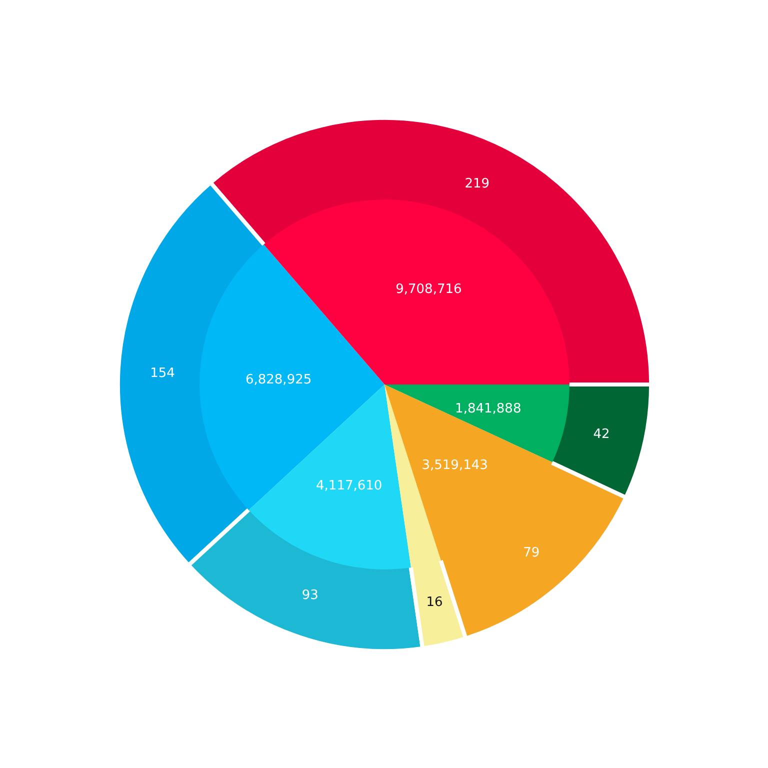  Describe the element at coordinates (349, 486) in the screenshot. I see `data-label: 4,117,610` at that location.